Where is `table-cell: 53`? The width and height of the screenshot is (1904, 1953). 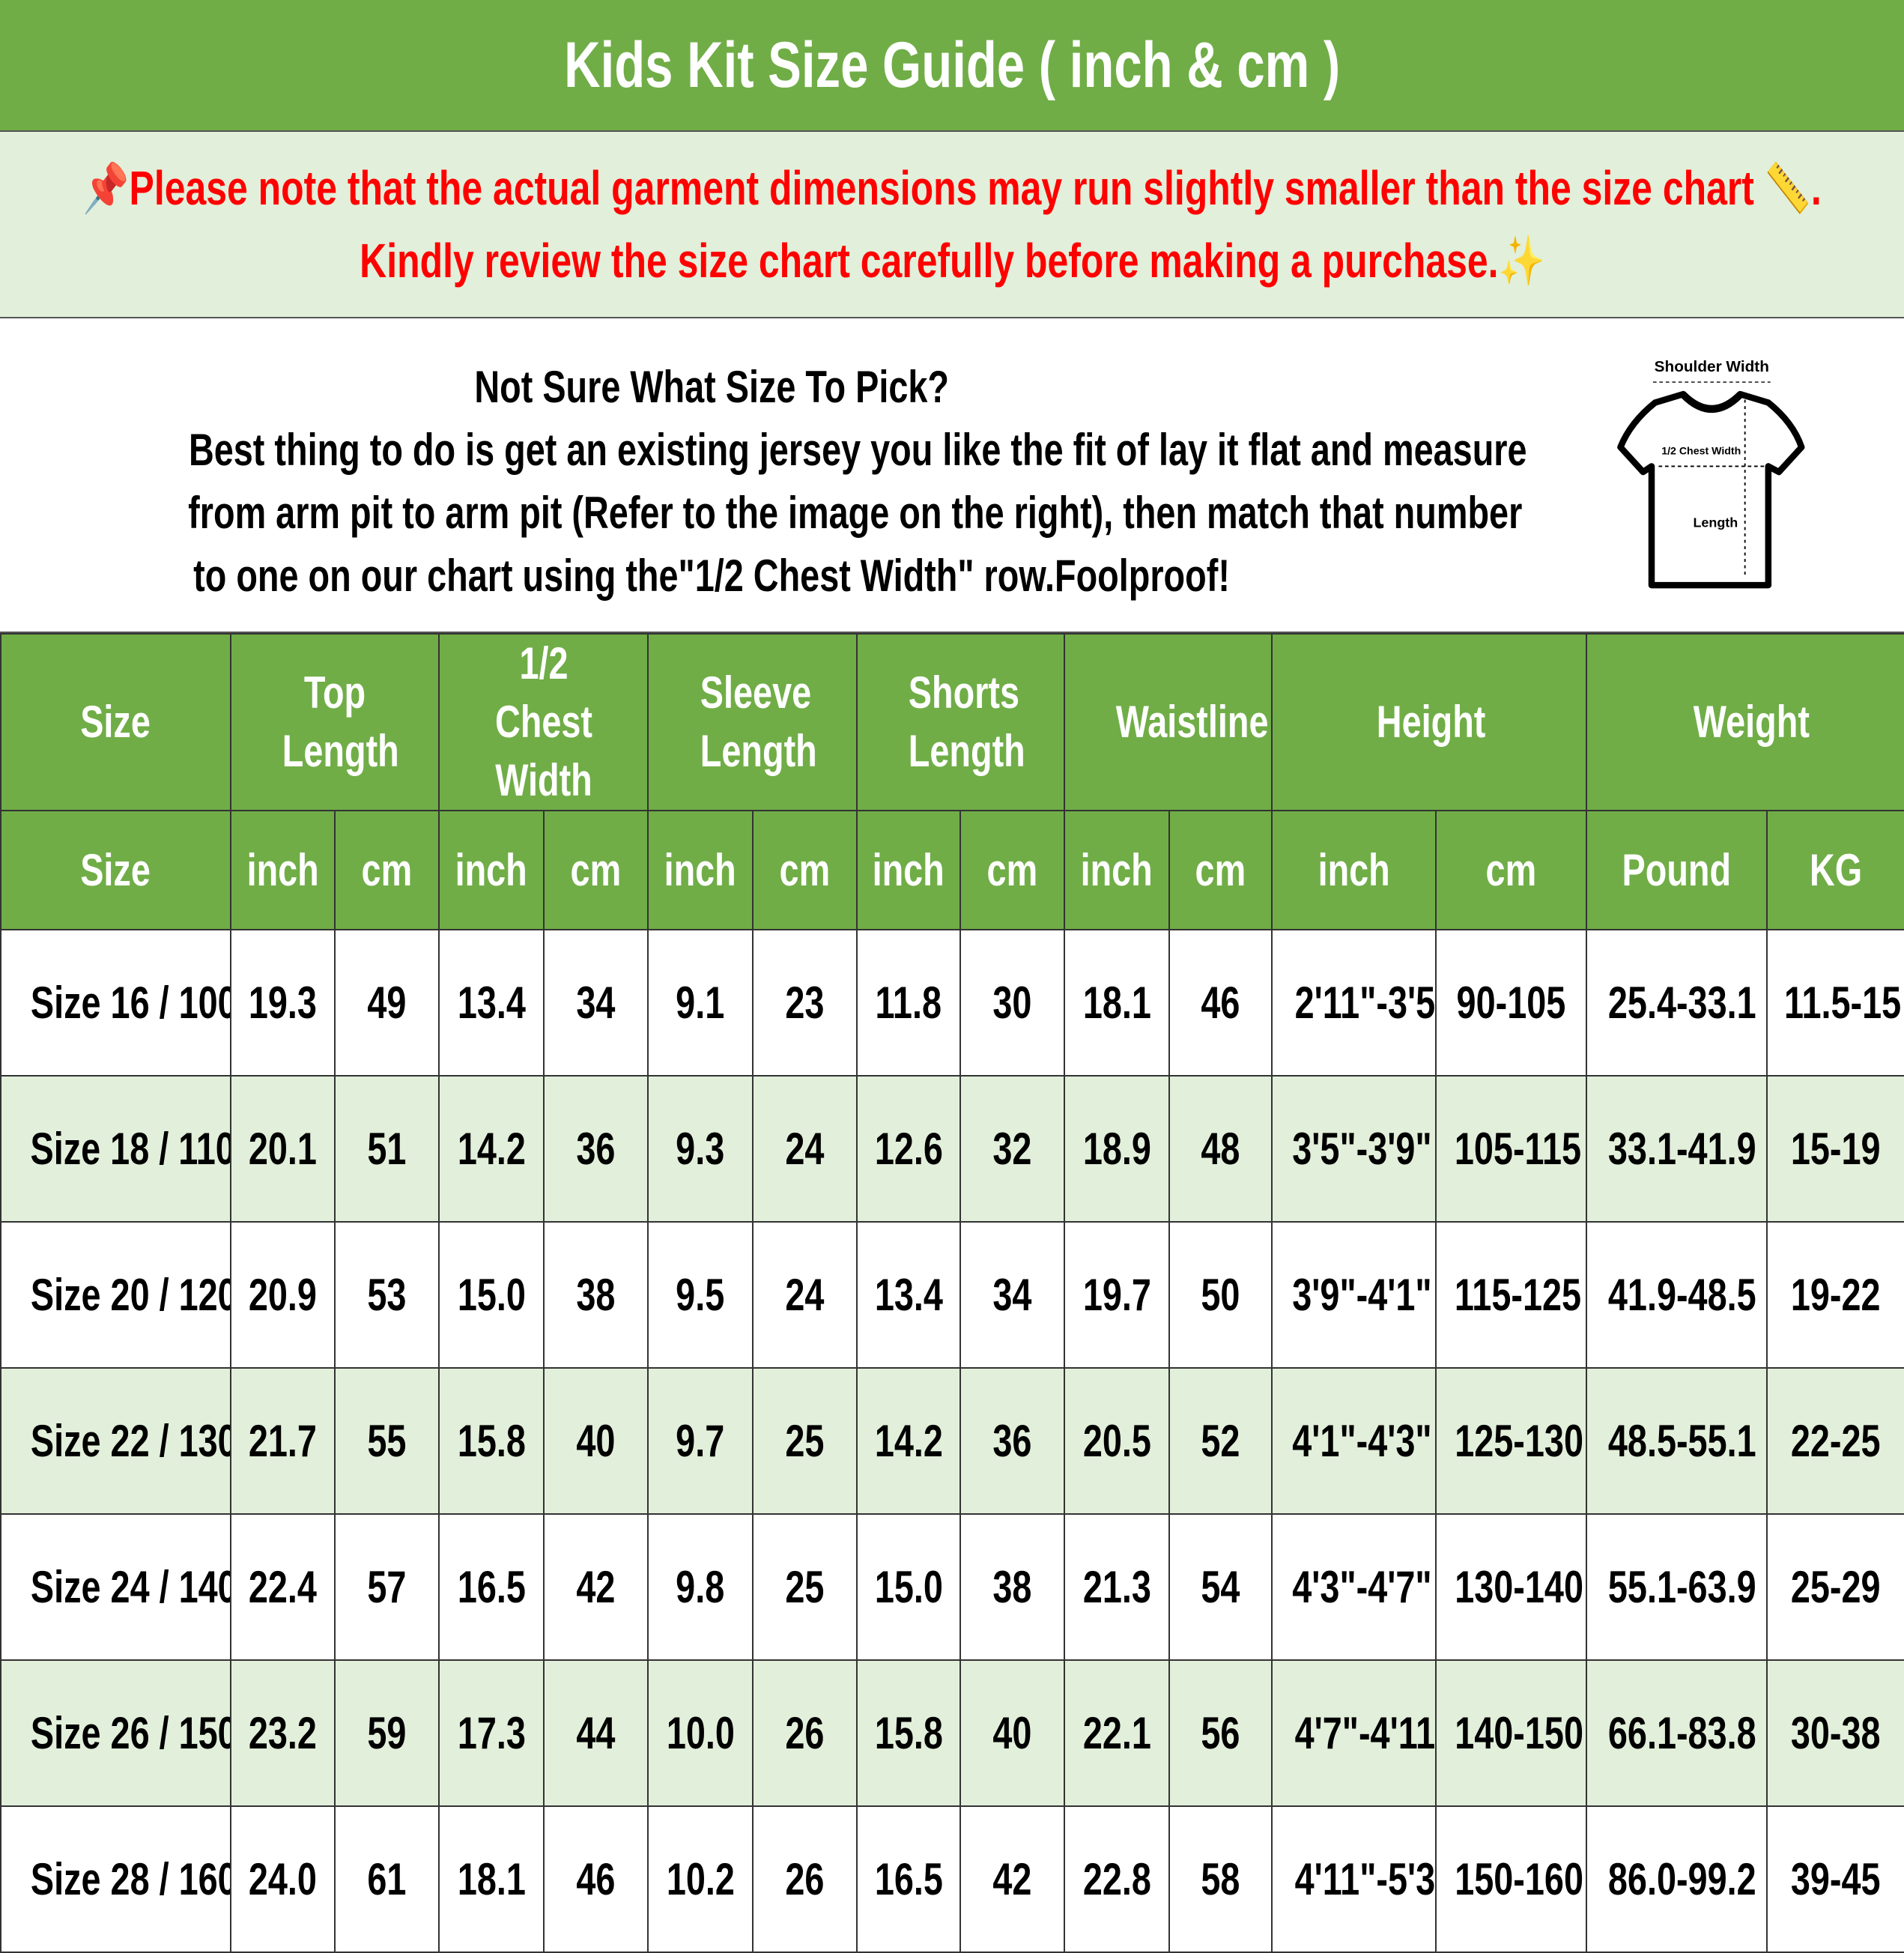
table-cell: 53 is located at coordinates (387, 1295).